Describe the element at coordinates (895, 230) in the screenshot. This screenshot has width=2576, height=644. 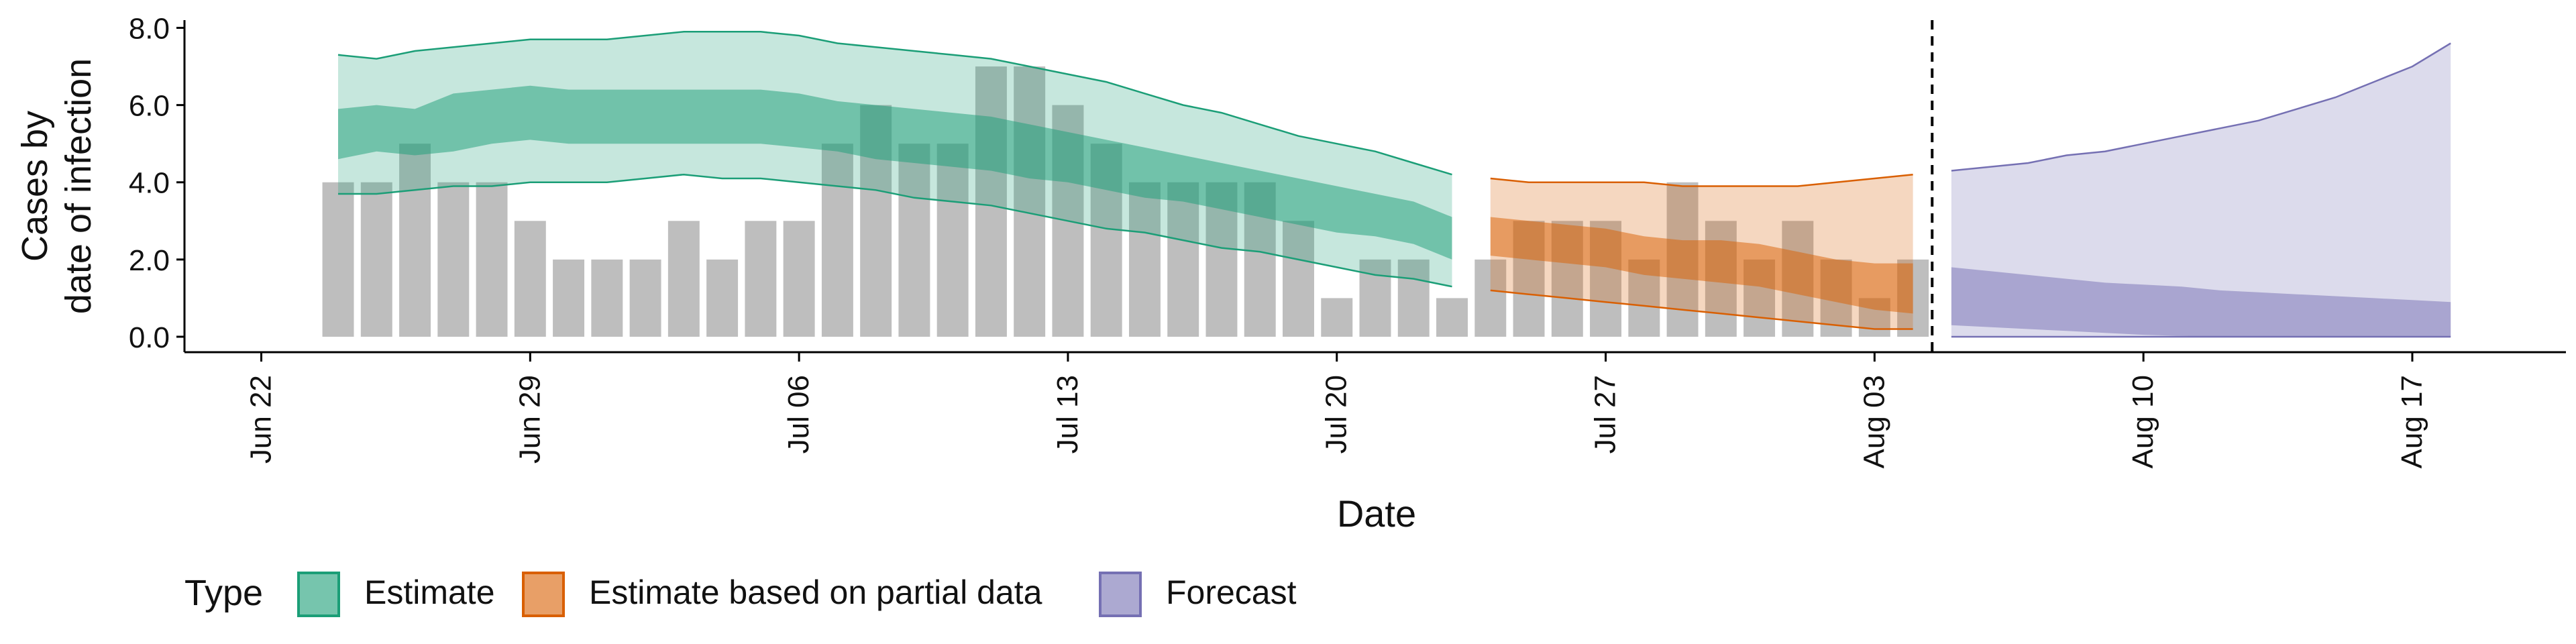
I see `estimate-lower-line` at that location.